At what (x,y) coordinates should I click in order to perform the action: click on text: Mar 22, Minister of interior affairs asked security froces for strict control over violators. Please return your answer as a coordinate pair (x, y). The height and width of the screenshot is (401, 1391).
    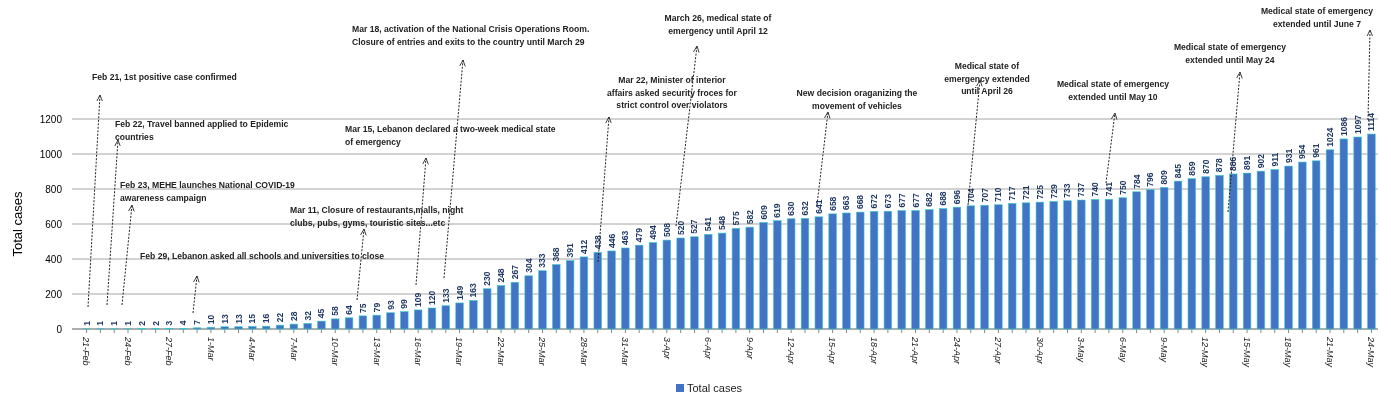
    Looking at the image, I should click on (672, 92).